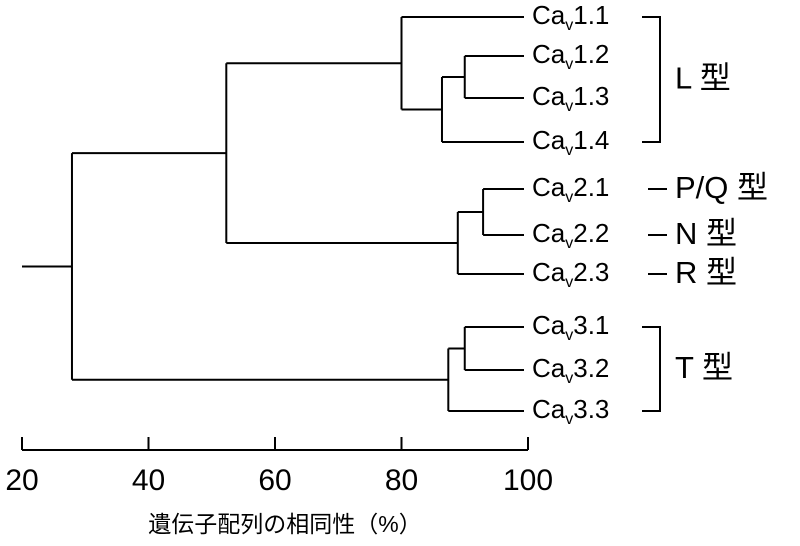 The width and height of the screenshot is (800, 546). Describe the element at coordinates (704, 367) in the screenshot. I see `group-label: T 型` at that location.